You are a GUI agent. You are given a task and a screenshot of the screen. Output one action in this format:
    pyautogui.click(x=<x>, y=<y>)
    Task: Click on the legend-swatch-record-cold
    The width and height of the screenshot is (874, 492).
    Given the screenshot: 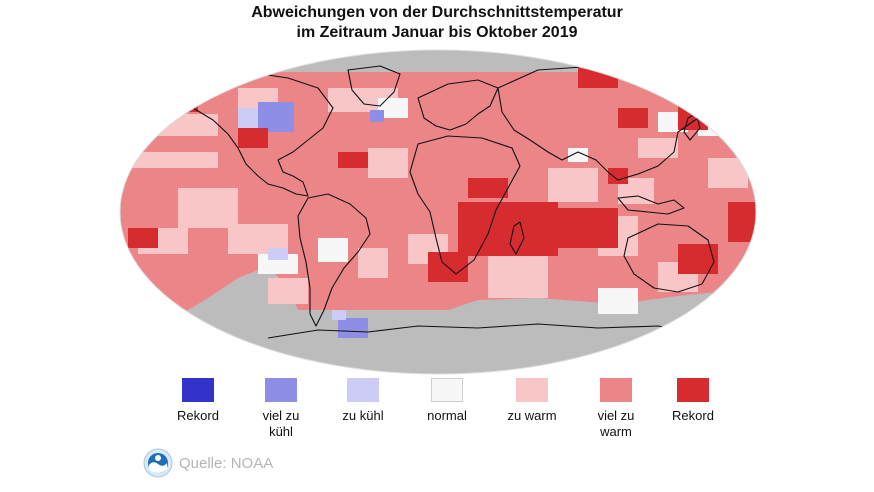 What is the action you would take?
    pyautogui.click(x=198, y=390)
    